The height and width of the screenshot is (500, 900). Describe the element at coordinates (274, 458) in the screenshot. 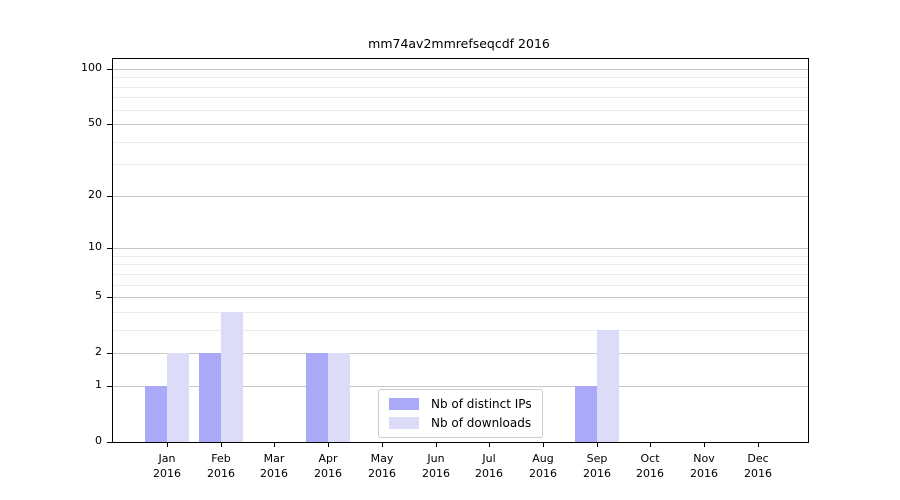

I see `x-tick-month: Mar` at that location.